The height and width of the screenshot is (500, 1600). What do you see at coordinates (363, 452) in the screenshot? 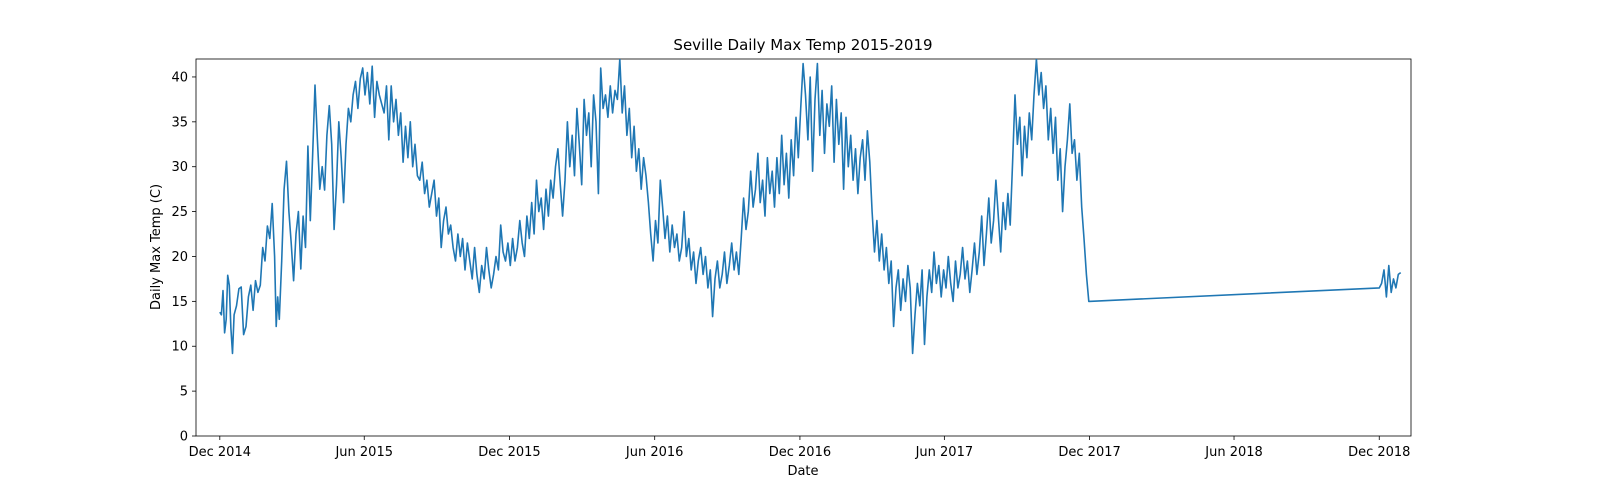
I see `x-tick-label: Jun 2015` at bounding box center [363, 452].